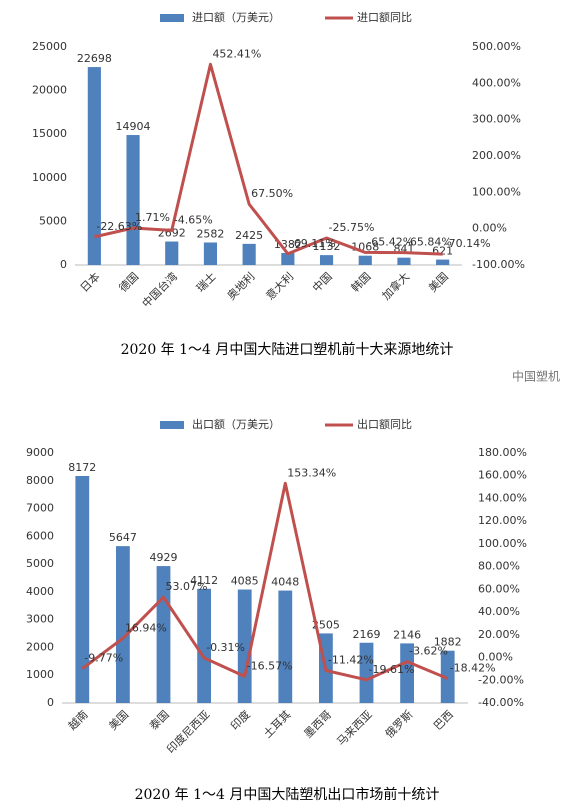  I want to click on x-tick-label: 越南, so click(77, 719).